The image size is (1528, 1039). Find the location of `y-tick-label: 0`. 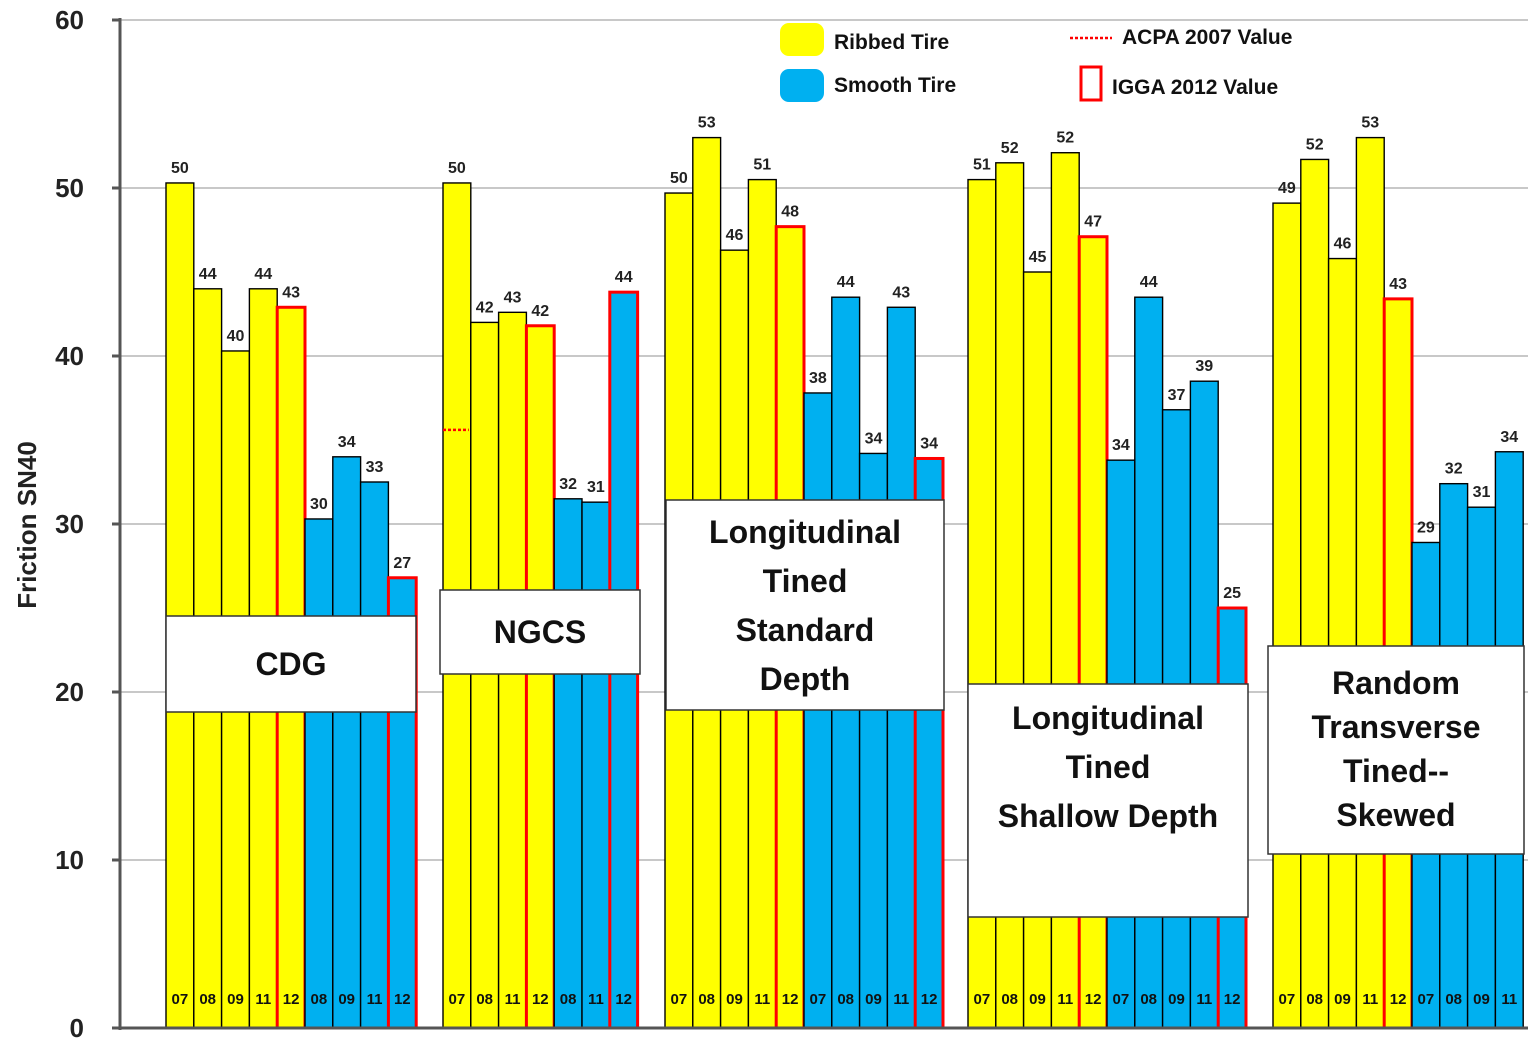

y-tick-label: 0 is located at coordinates (77, 1026).